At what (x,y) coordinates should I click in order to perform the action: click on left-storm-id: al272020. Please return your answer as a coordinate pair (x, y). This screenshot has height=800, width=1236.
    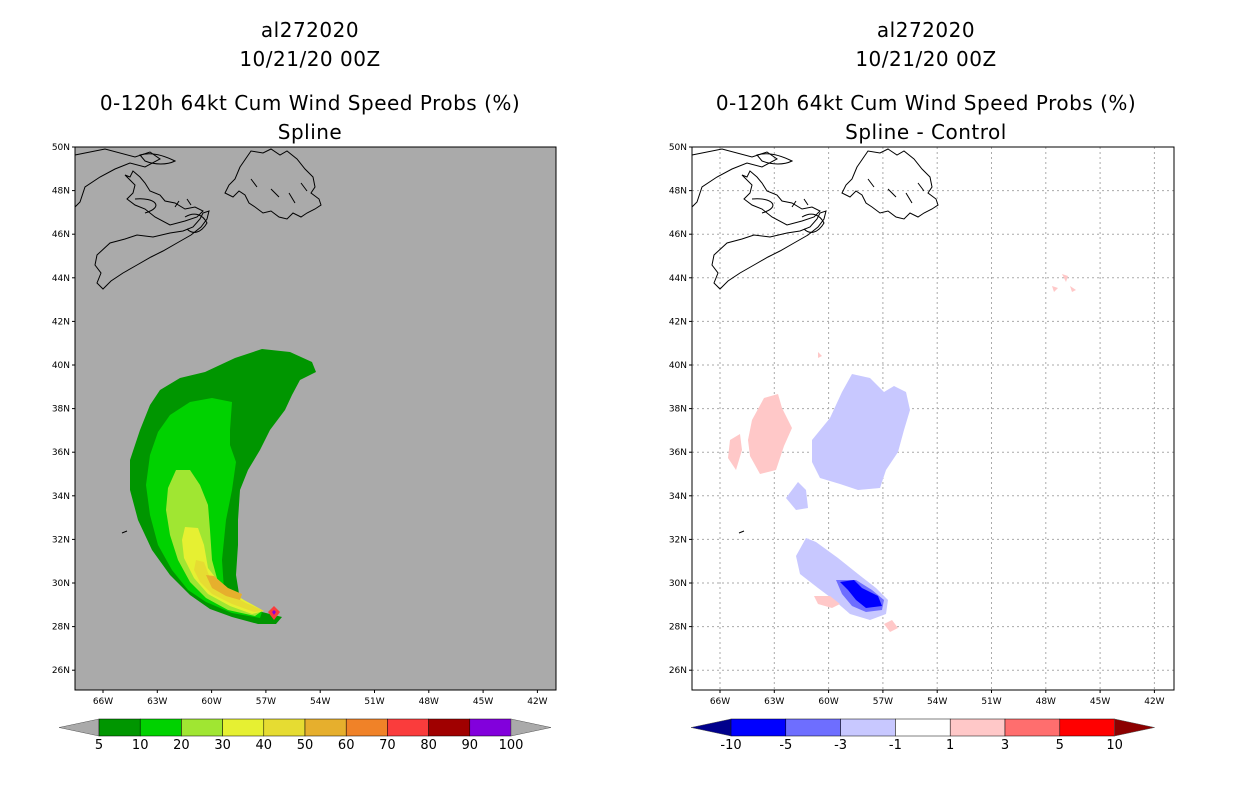
    Looking at the image, I should click on (310, 30).